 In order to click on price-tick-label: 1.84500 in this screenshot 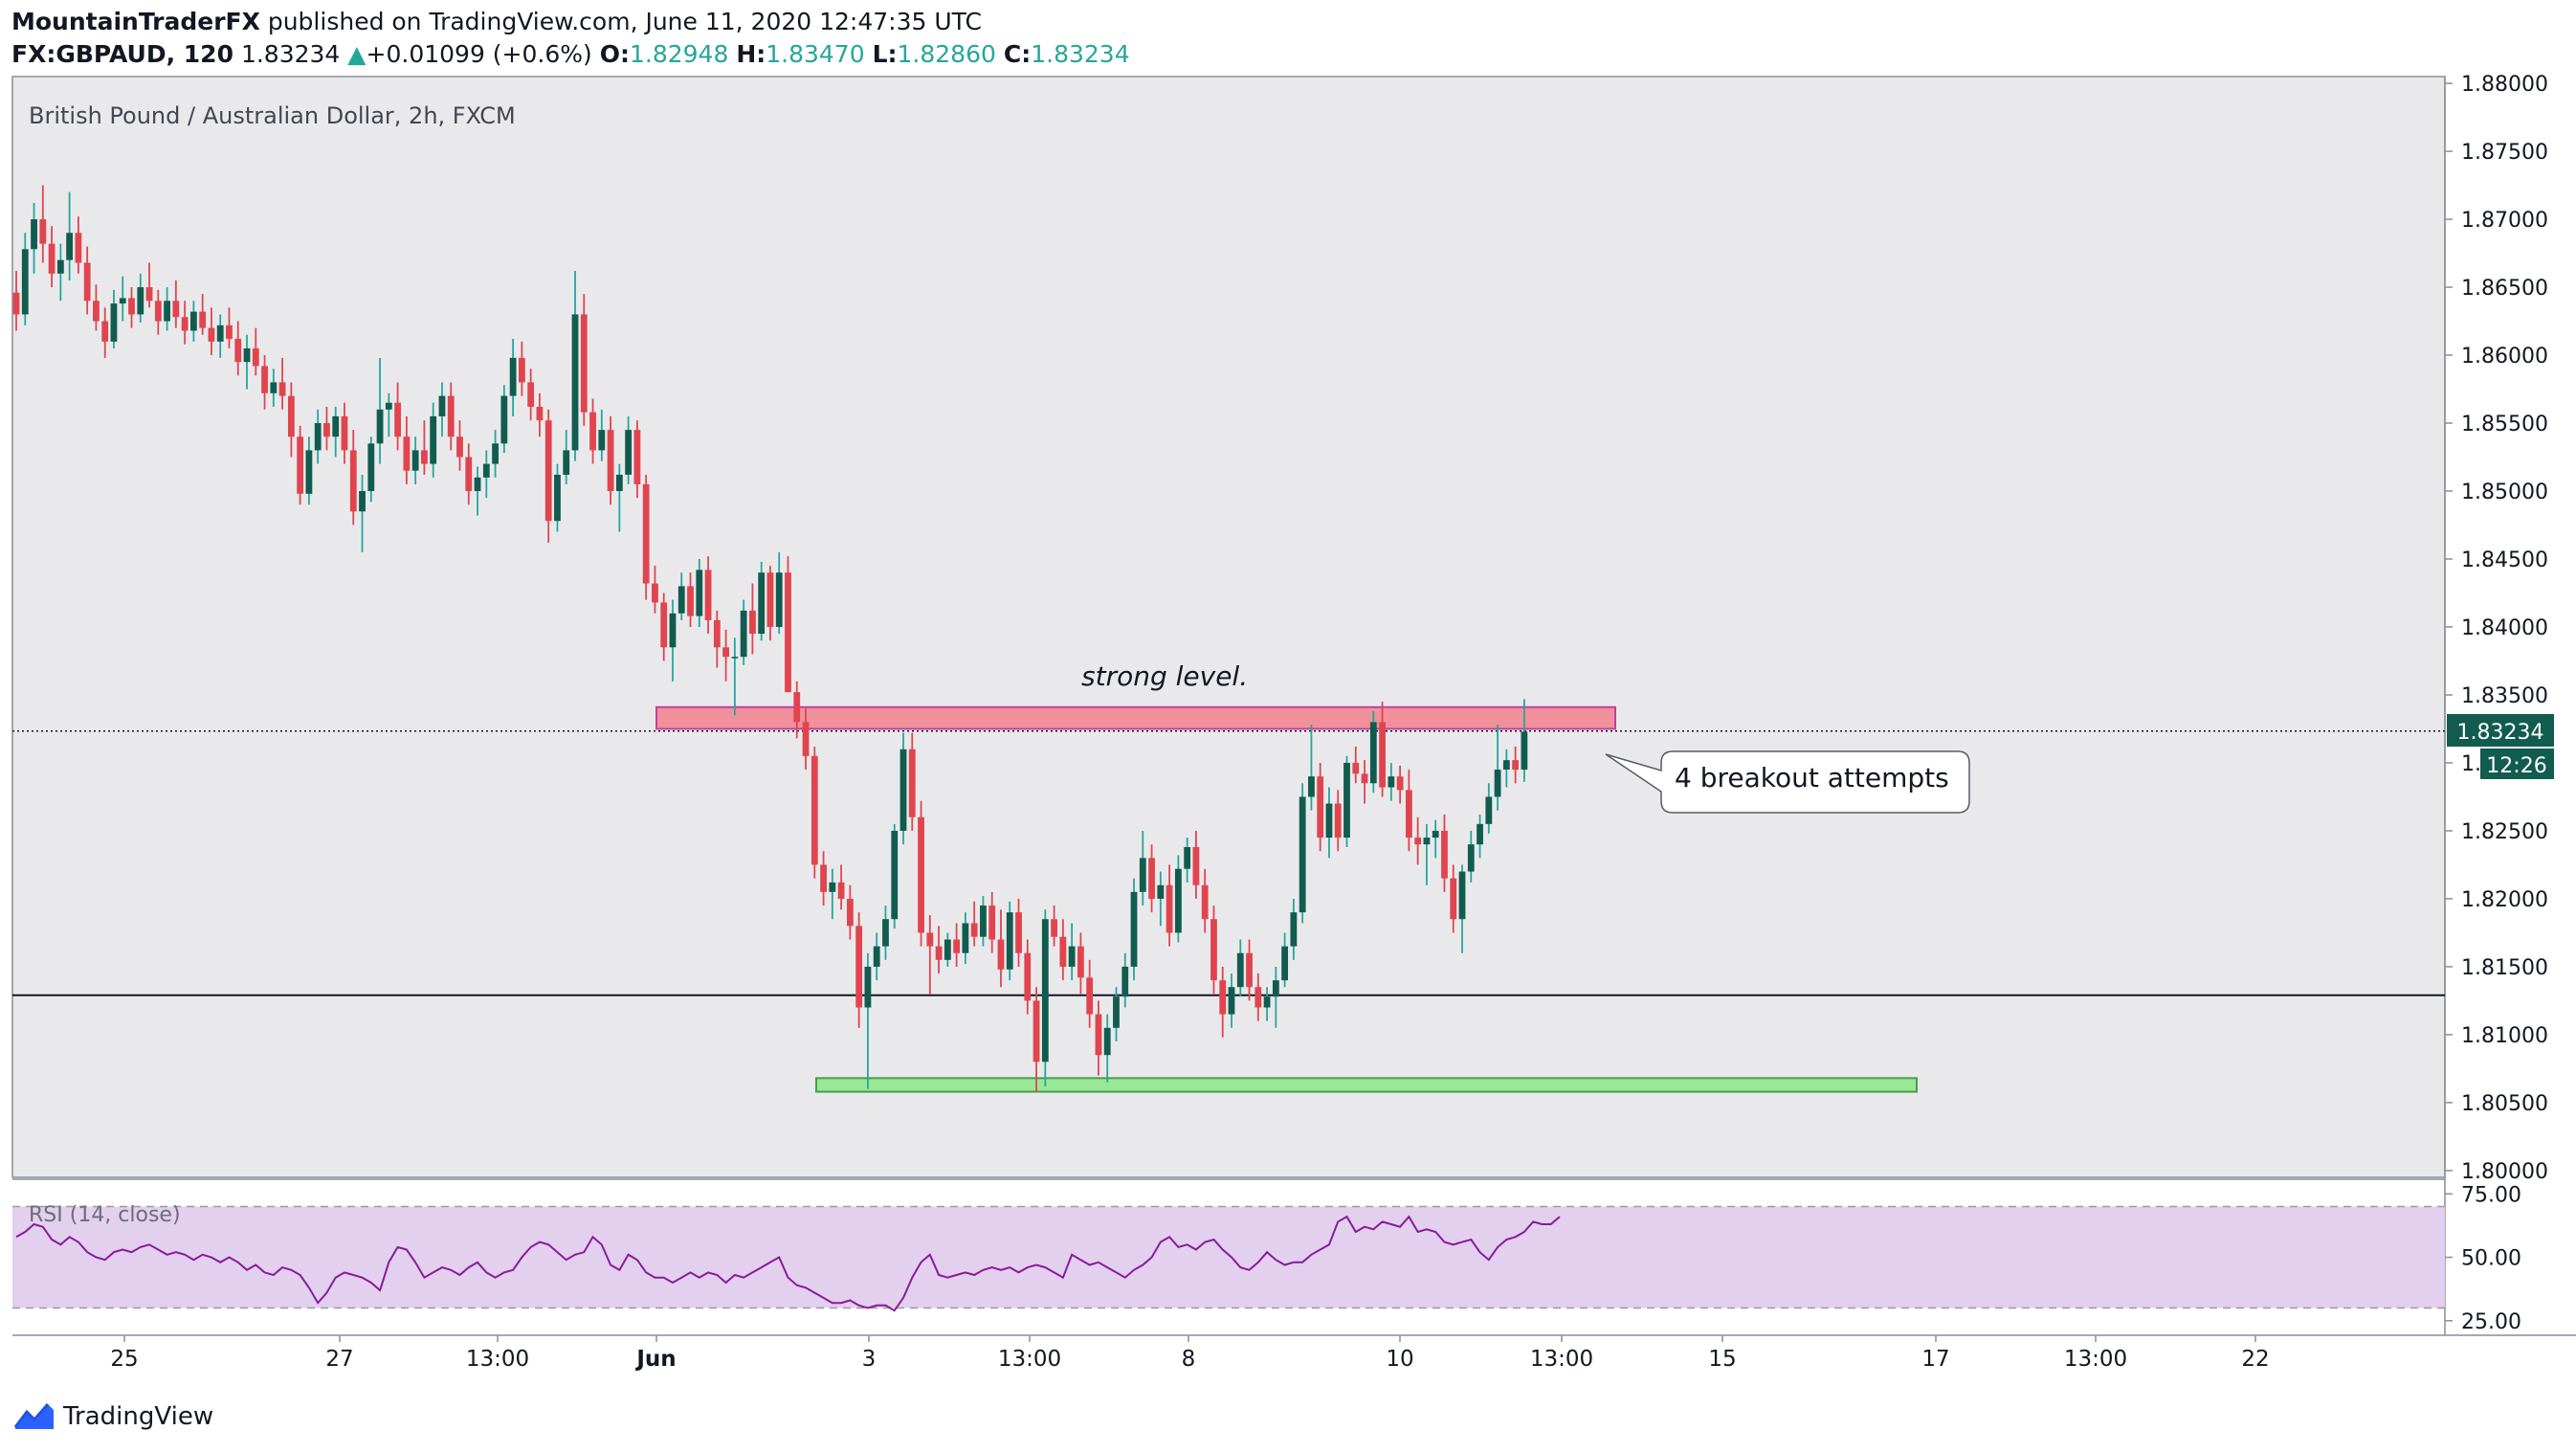, I will do `click(2504, 560)`.